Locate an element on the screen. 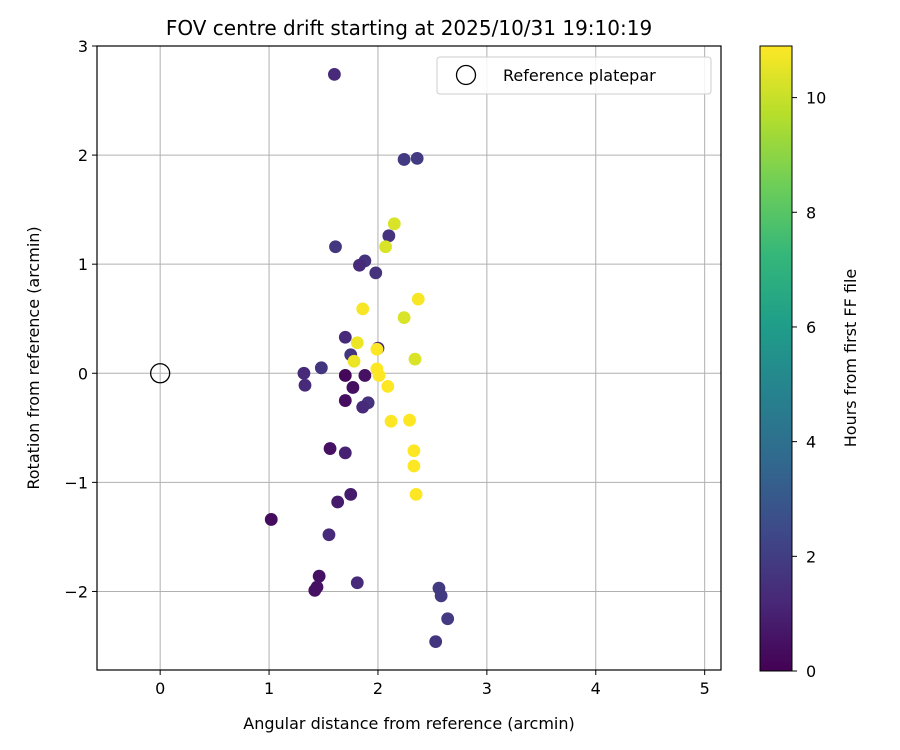 The image size is (900, 750). colorbar-frame is located at coordinates (776, 358).